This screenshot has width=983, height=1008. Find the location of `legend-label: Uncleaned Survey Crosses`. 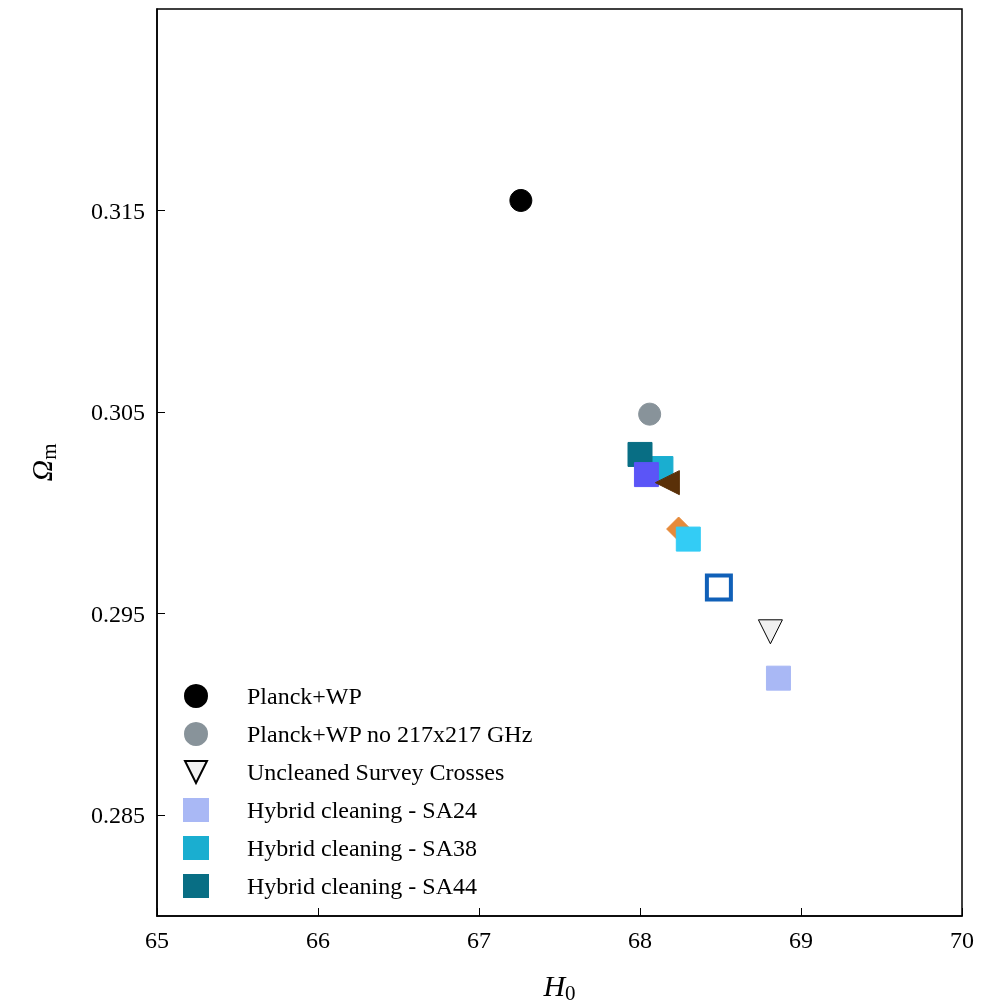

legend-label: Uncleaned Survey Crosses is located at coordinates (376, 772).